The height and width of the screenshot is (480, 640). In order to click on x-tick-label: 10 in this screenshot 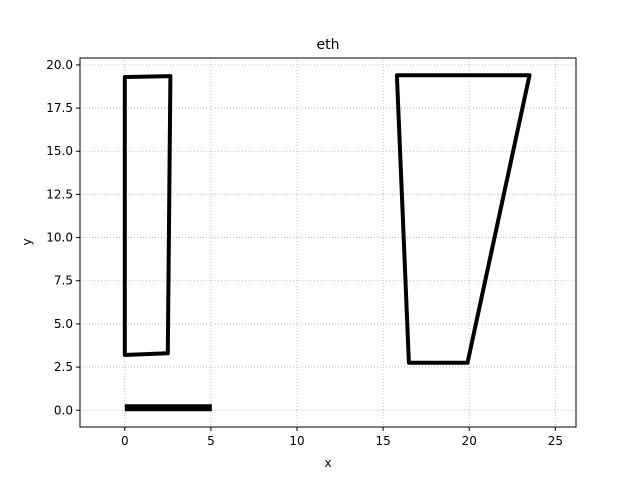, I will do `click(296, 441)`.